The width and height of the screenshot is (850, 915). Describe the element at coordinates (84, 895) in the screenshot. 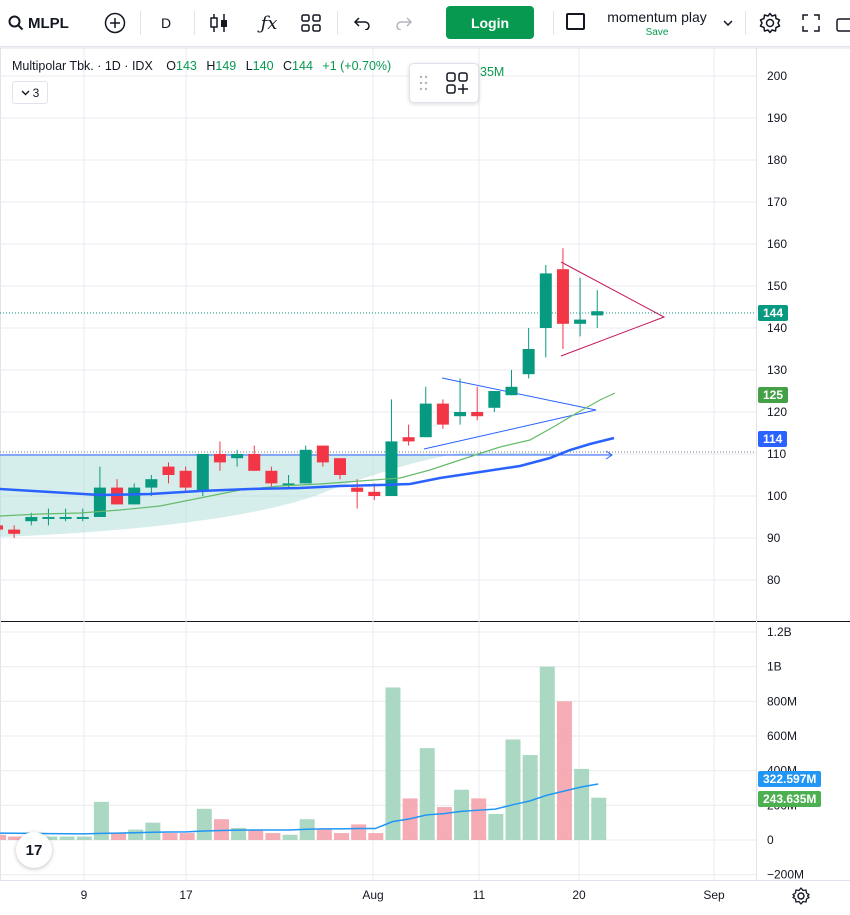

I see `time-tick-label: 9` at that location.